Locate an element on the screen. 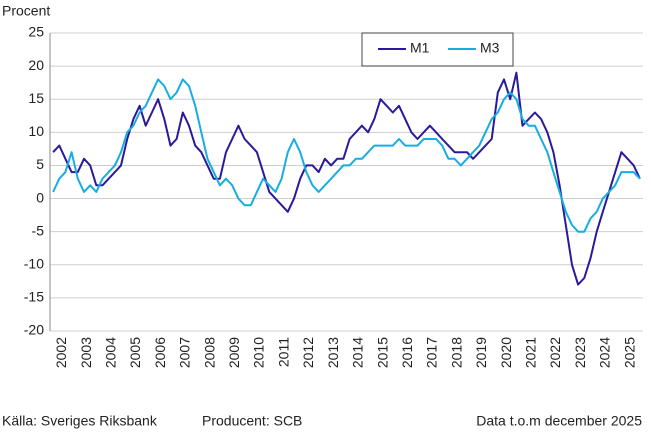 The height and width of the screenshot is (436, 651). x-tick-label: 2009 is located at coordinates (234, 352).